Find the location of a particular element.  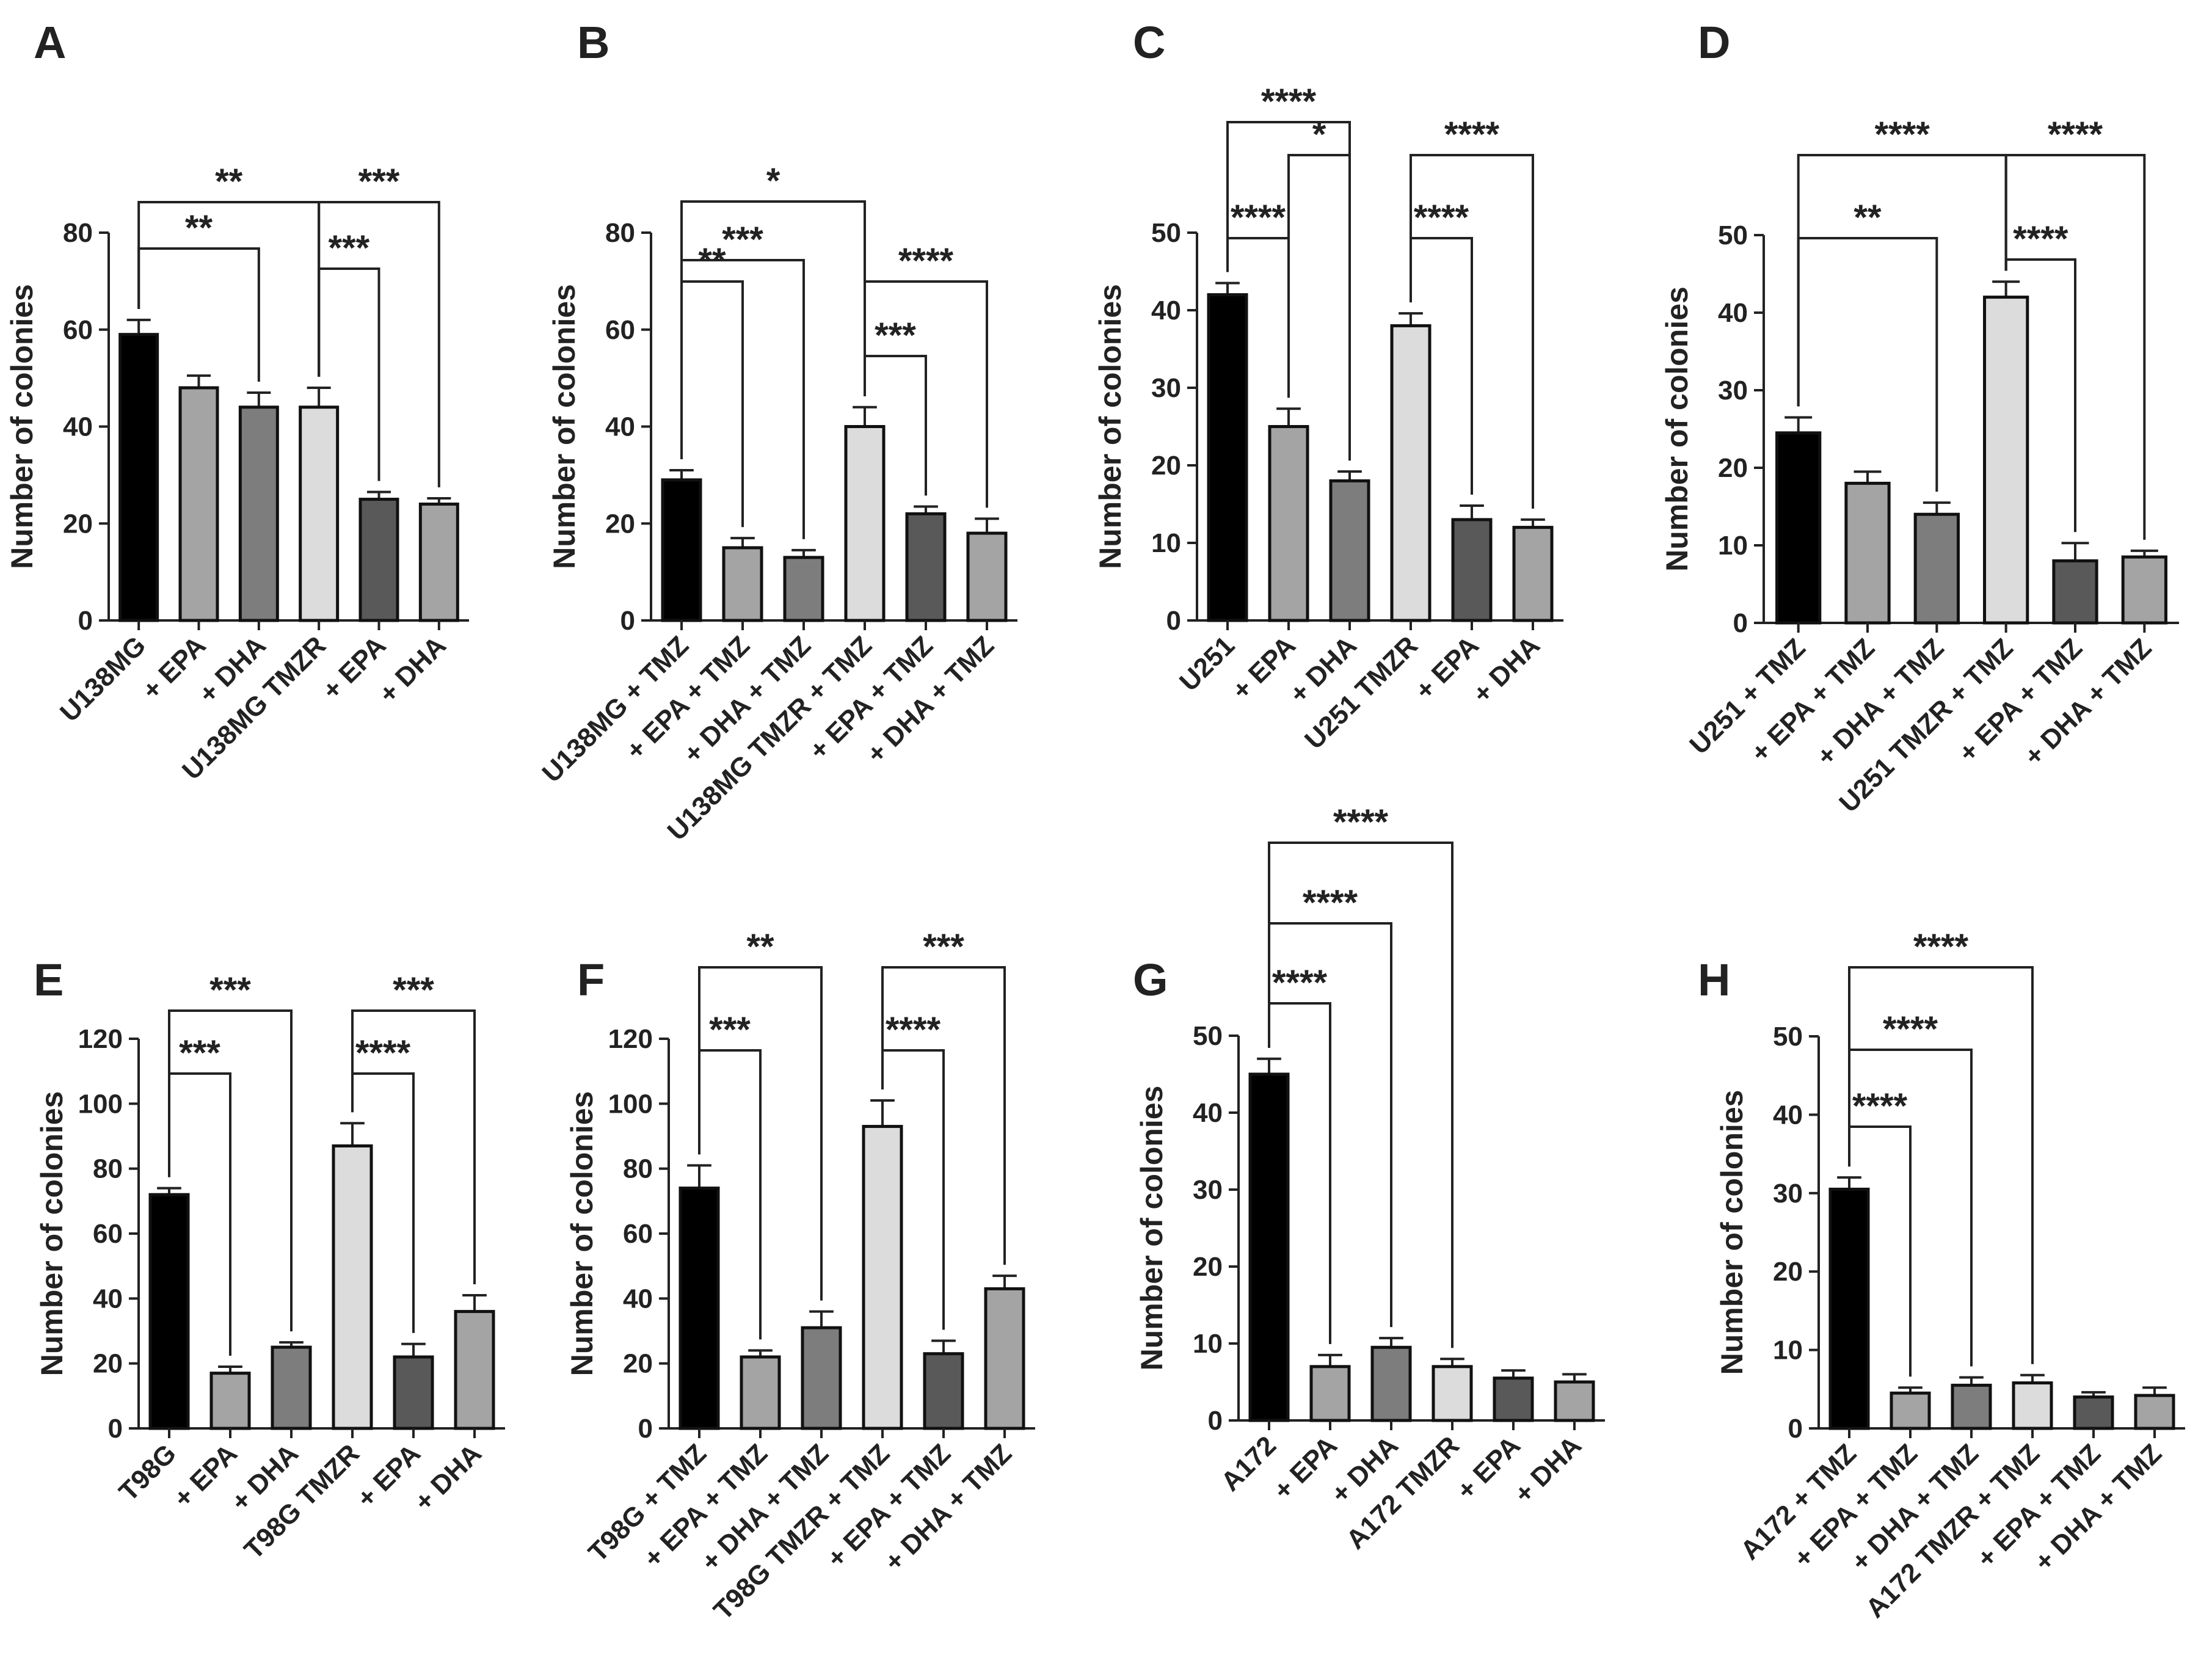

panel-label: F is located at coordinates (591, 980).